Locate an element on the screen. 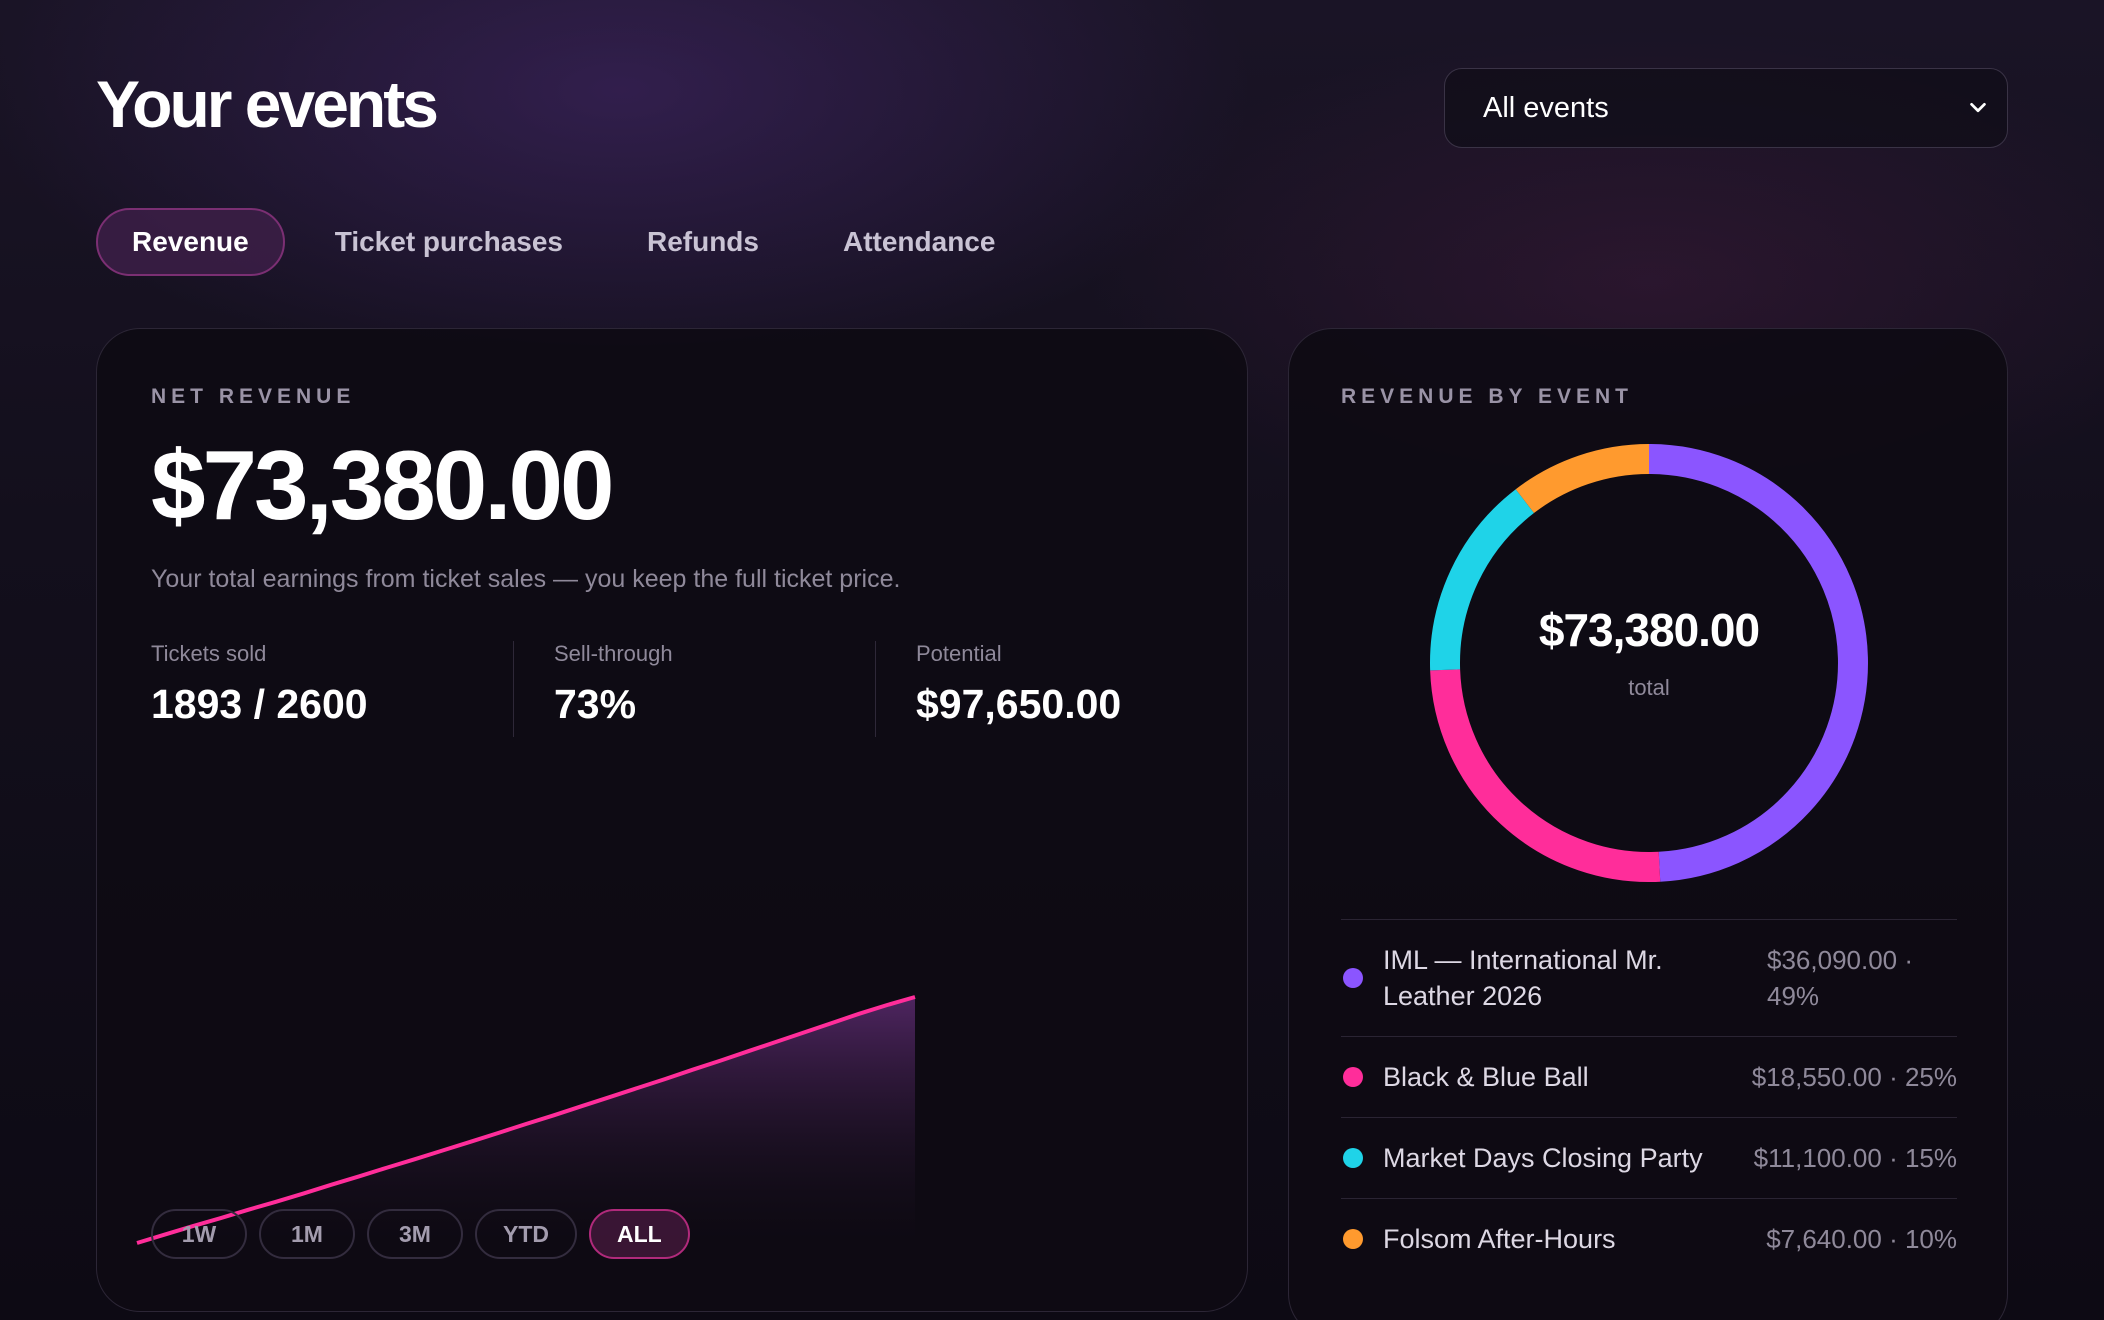 This screenshot has height=1320, width=2104. legend-event-name: Folsom After-Hours is located at coordinates (1499, 1239).